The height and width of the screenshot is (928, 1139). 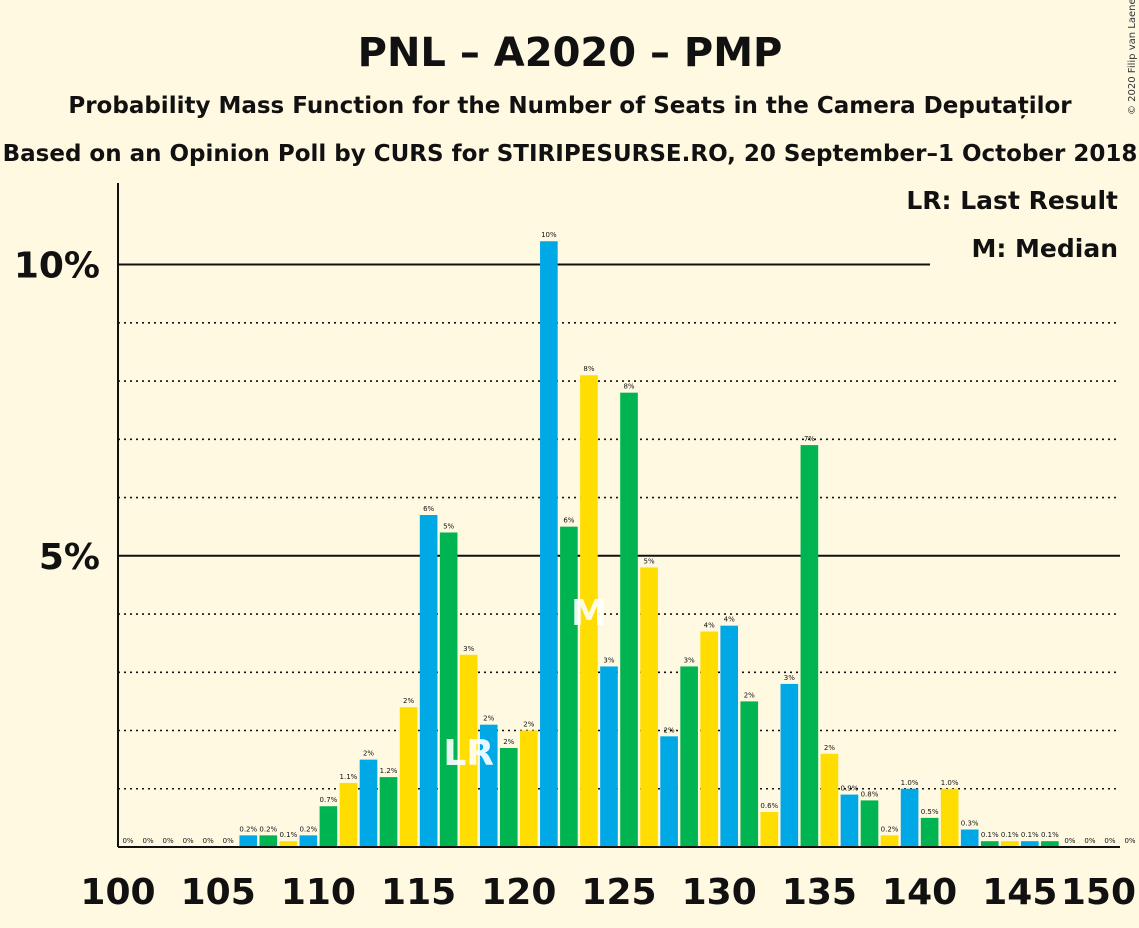 I want to click on bar-label-135: 2%, so click(x=829, y=748).